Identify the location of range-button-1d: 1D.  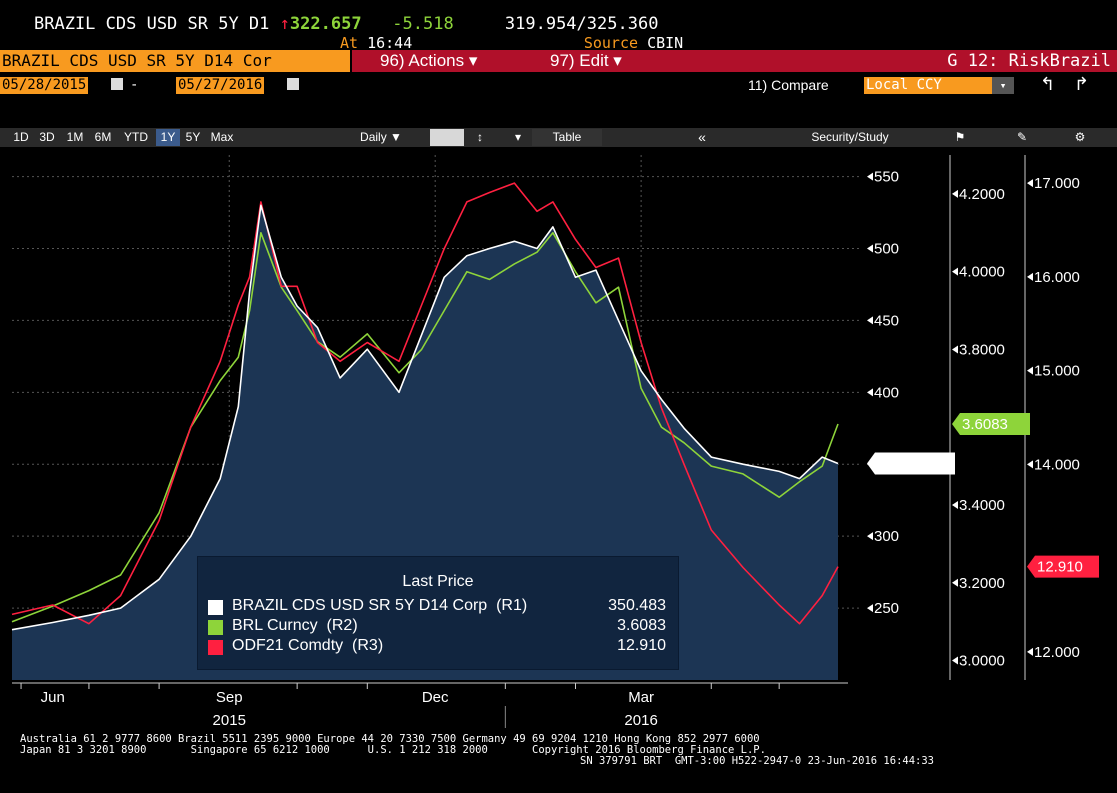
(21, 137).